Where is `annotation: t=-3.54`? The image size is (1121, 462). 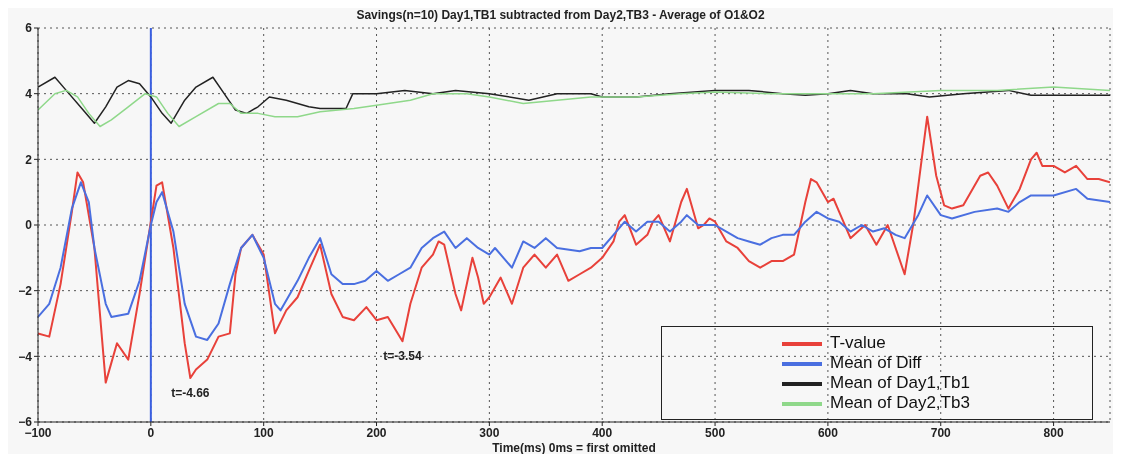
annotation: t=-3.54 is located at coordinates (402, 355).